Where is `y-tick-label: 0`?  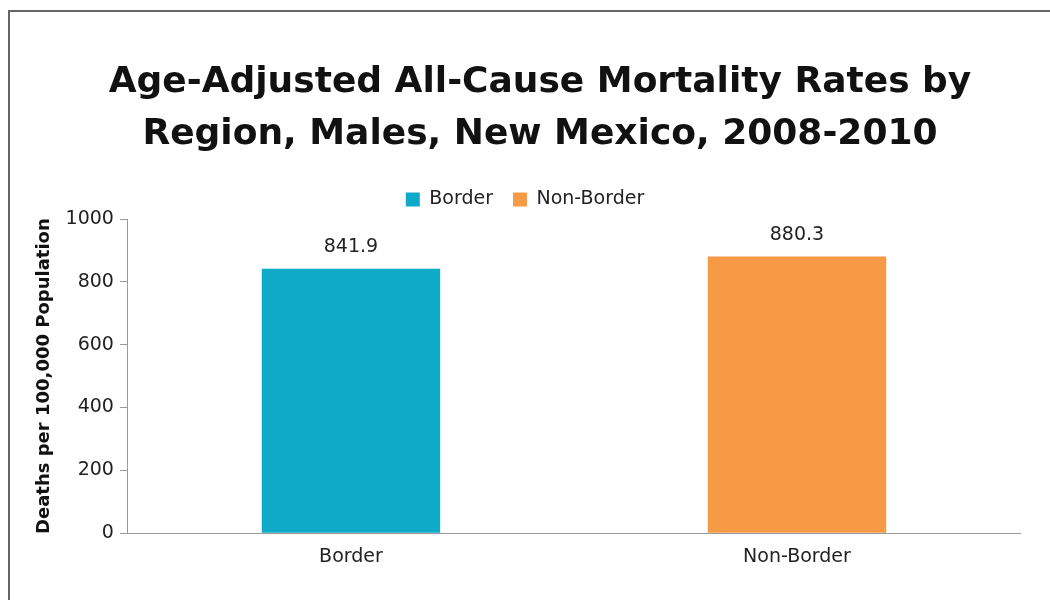
y-tick-label: 0 is located at coordinates (107, 531).